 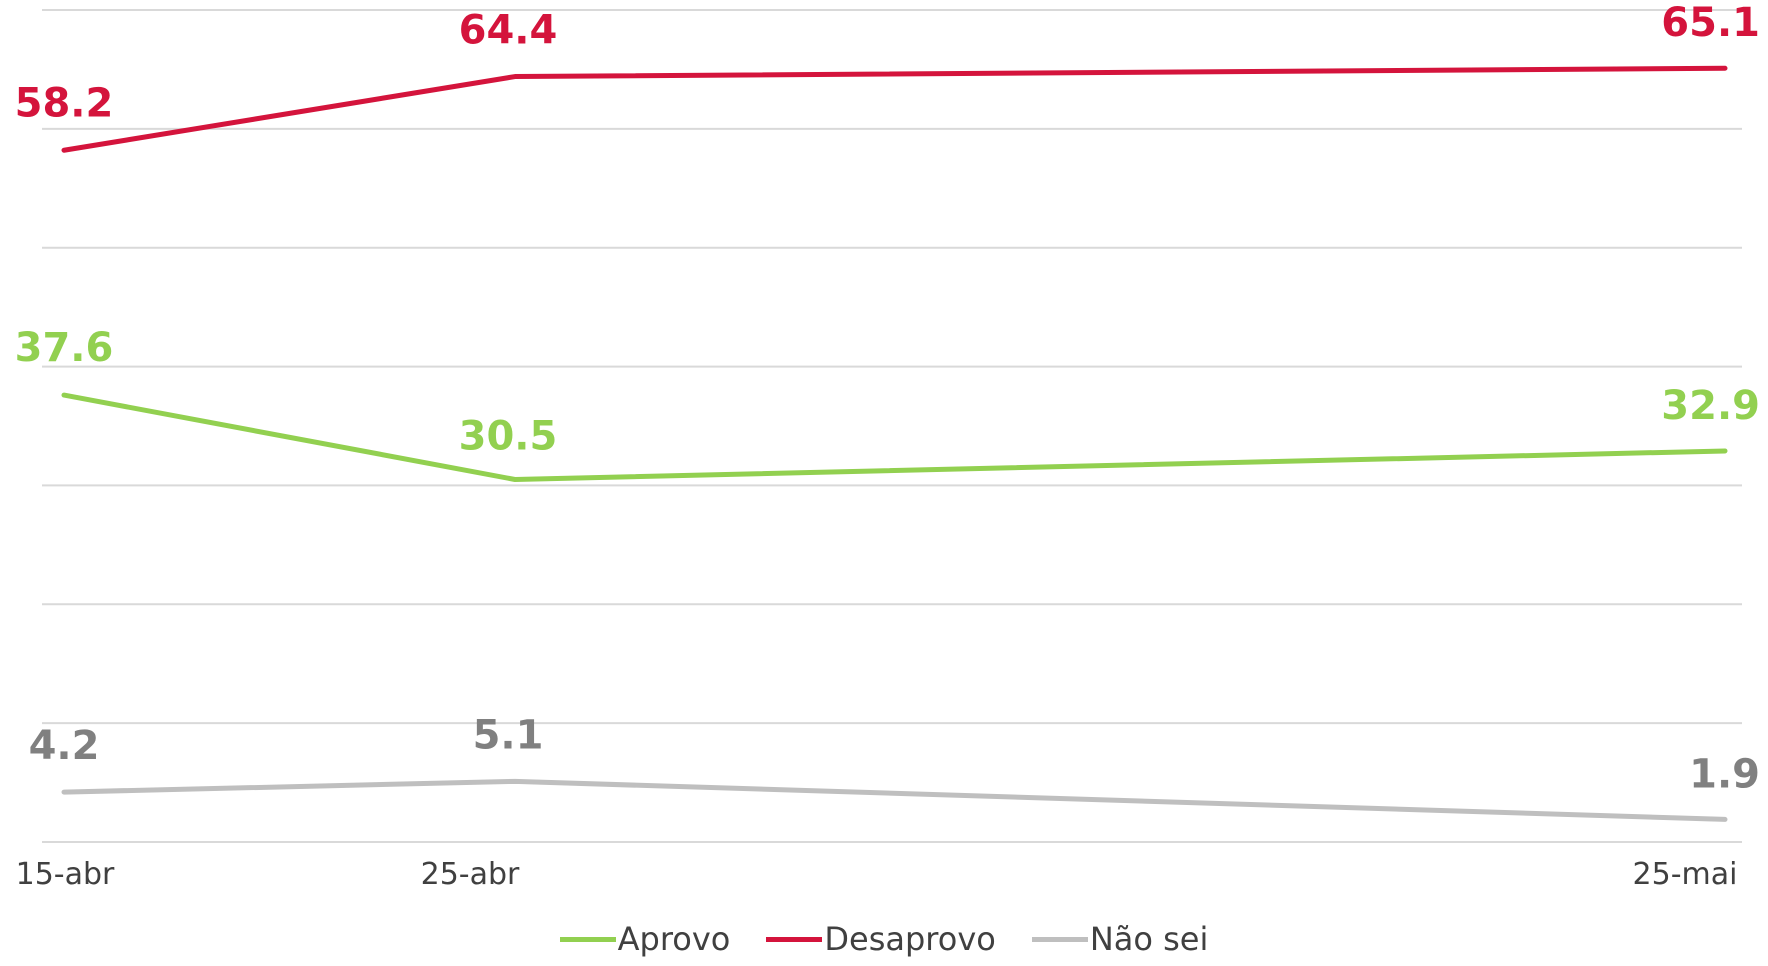 What do you see at coordinates (894, 437) in the screenshot?
I see `series-line-aprovo` at bounding box center [894, 437].